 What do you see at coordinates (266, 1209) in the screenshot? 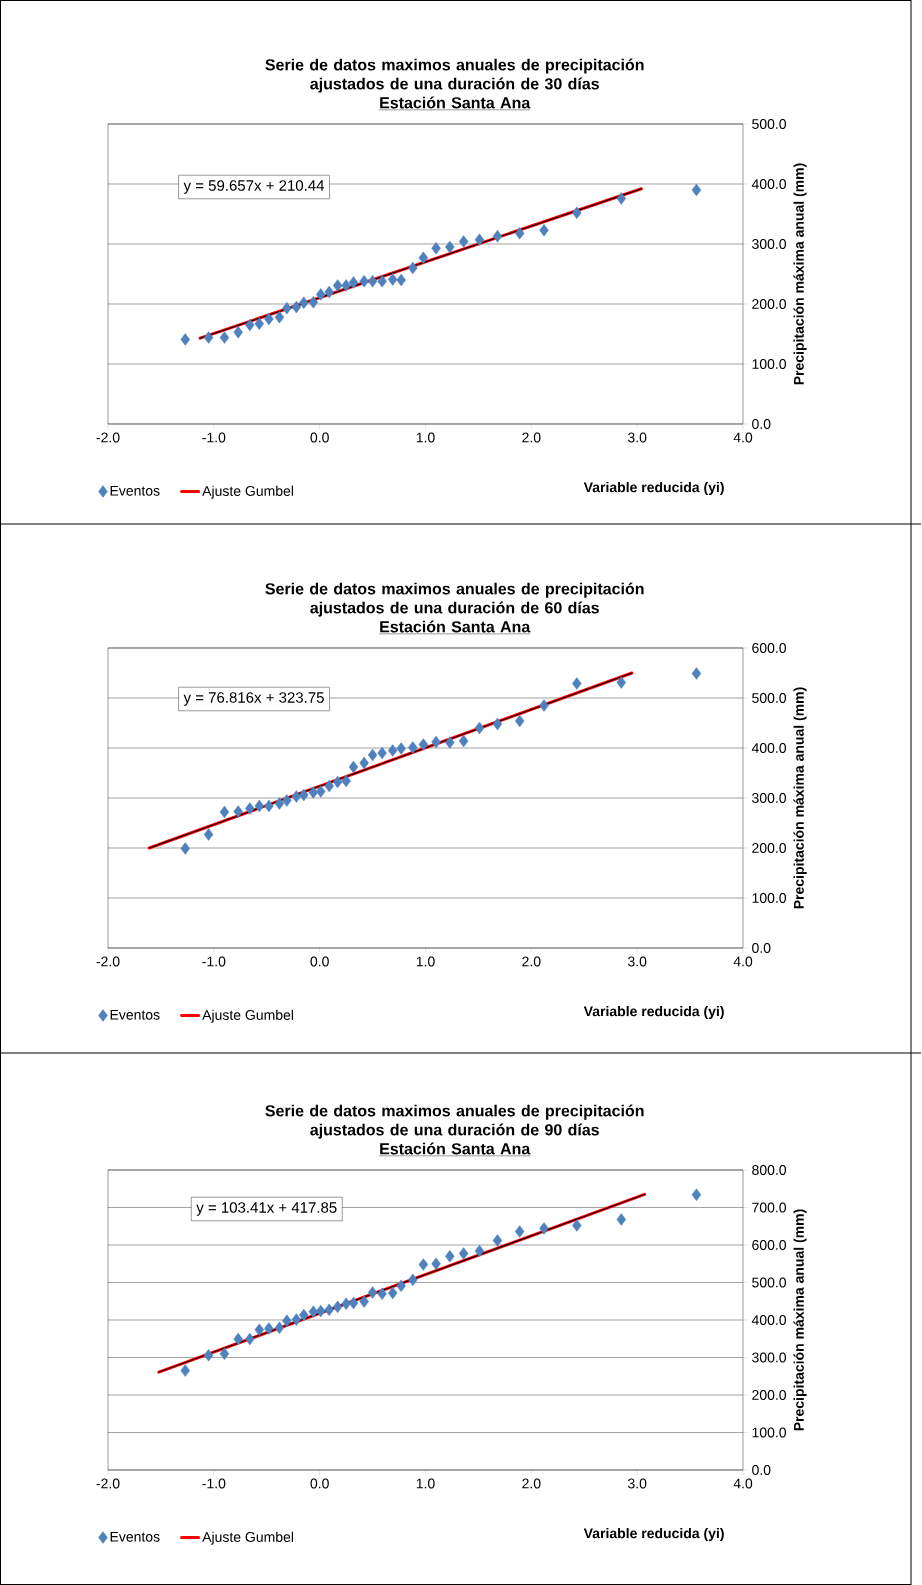
I see `annotation: y = 103.41x + 417.85` at bounding box center [266, 1209].